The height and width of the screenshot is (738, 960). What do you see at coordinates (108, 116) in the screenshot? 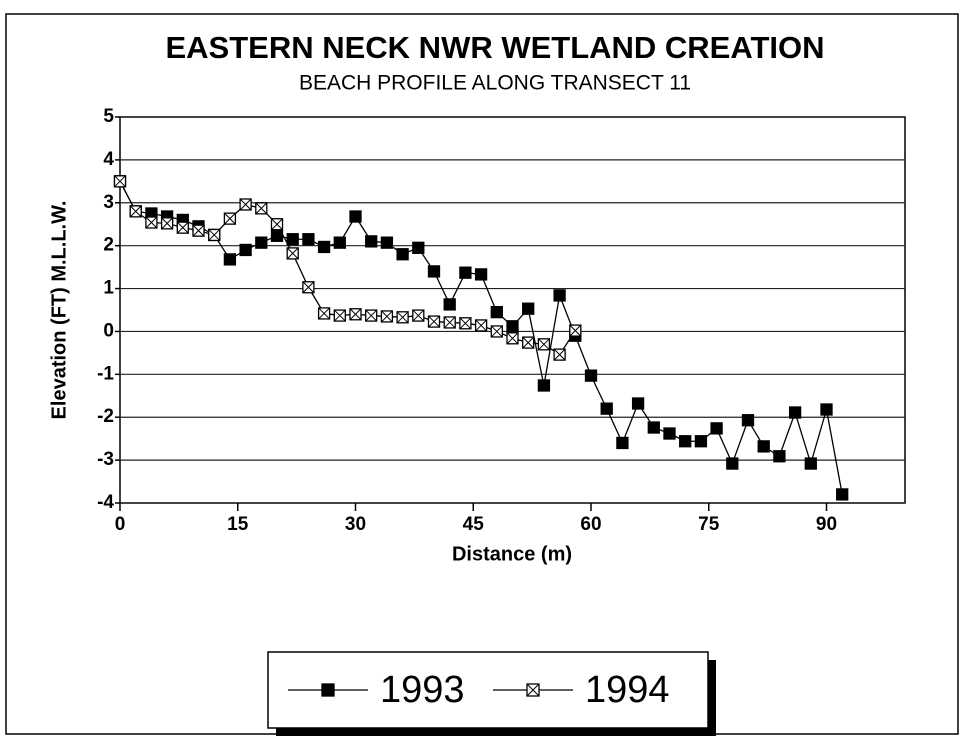
I see `y-tick-label: 5` at bounding box center [108, 116].